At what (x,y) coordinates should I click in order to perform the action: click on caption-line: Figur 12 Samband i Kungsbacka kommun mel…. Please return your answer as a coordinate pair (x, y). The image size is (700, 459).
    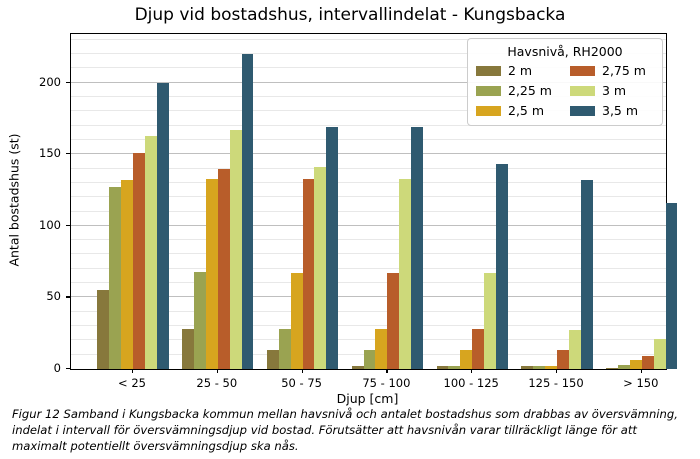
    Looking at the image, I should click on (345, 414).